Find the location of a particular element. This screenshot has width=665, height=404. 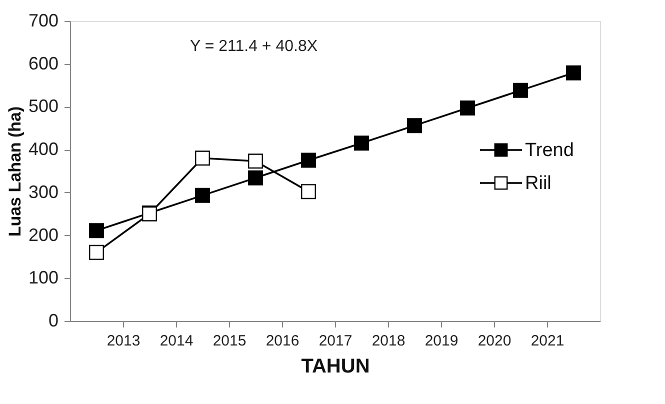

y-tick-label: 400 is located at coordinates (43, 149).